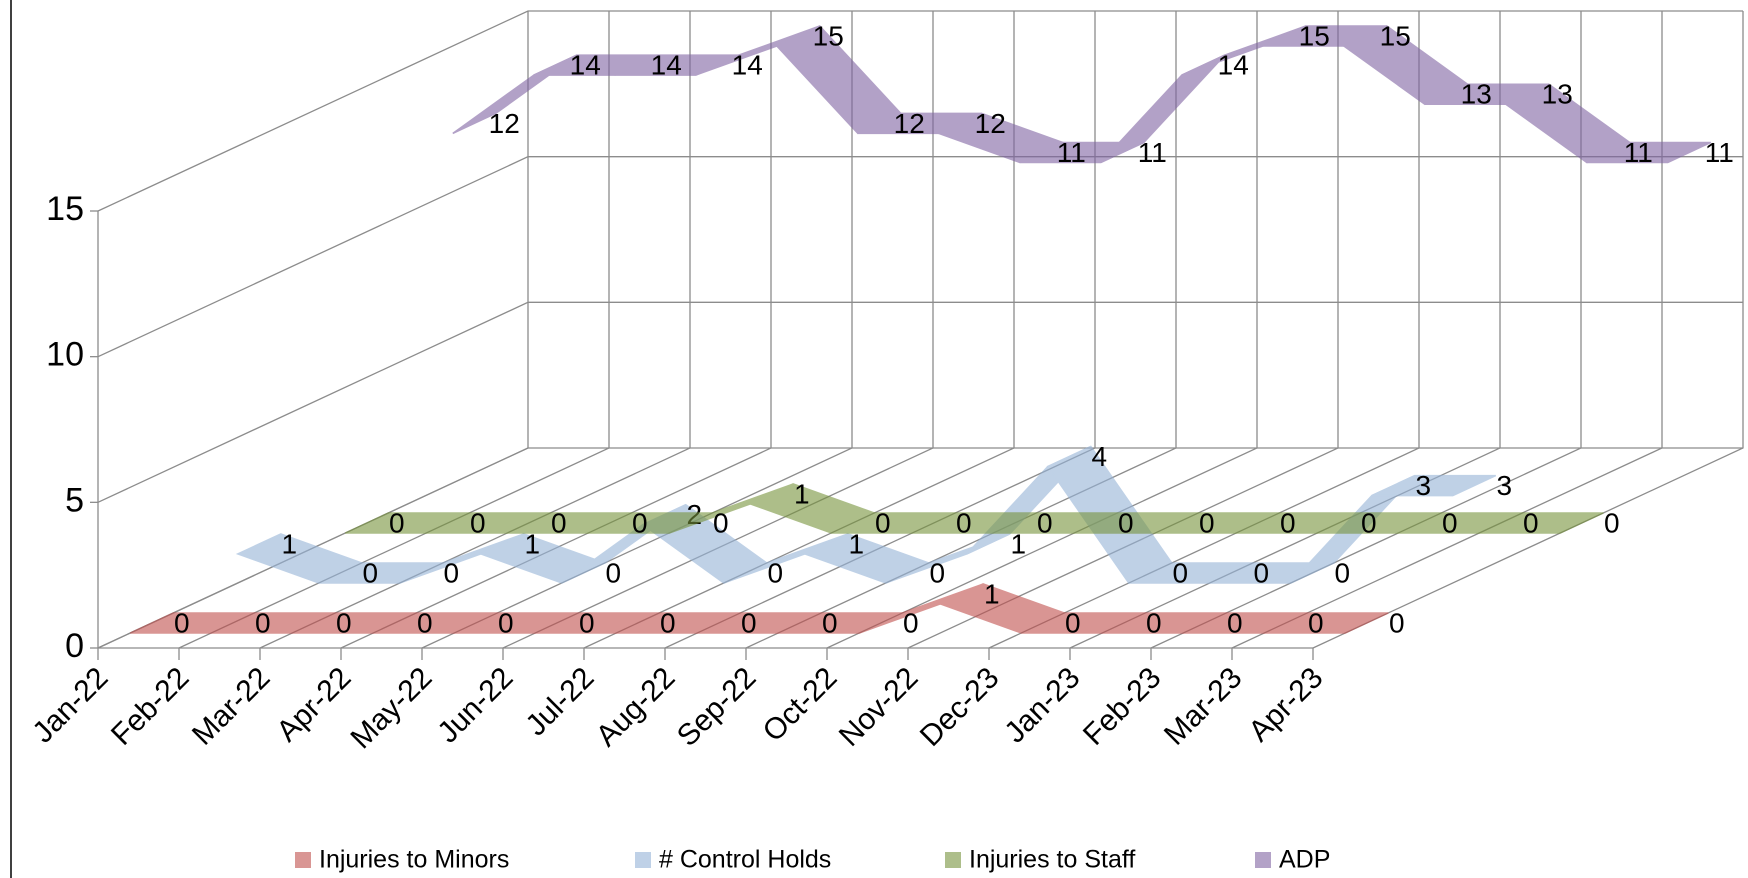  Describe the element at coordinates (414, 860) in the screenshot. I see `legend-label: Injuries to Minors` at that location.